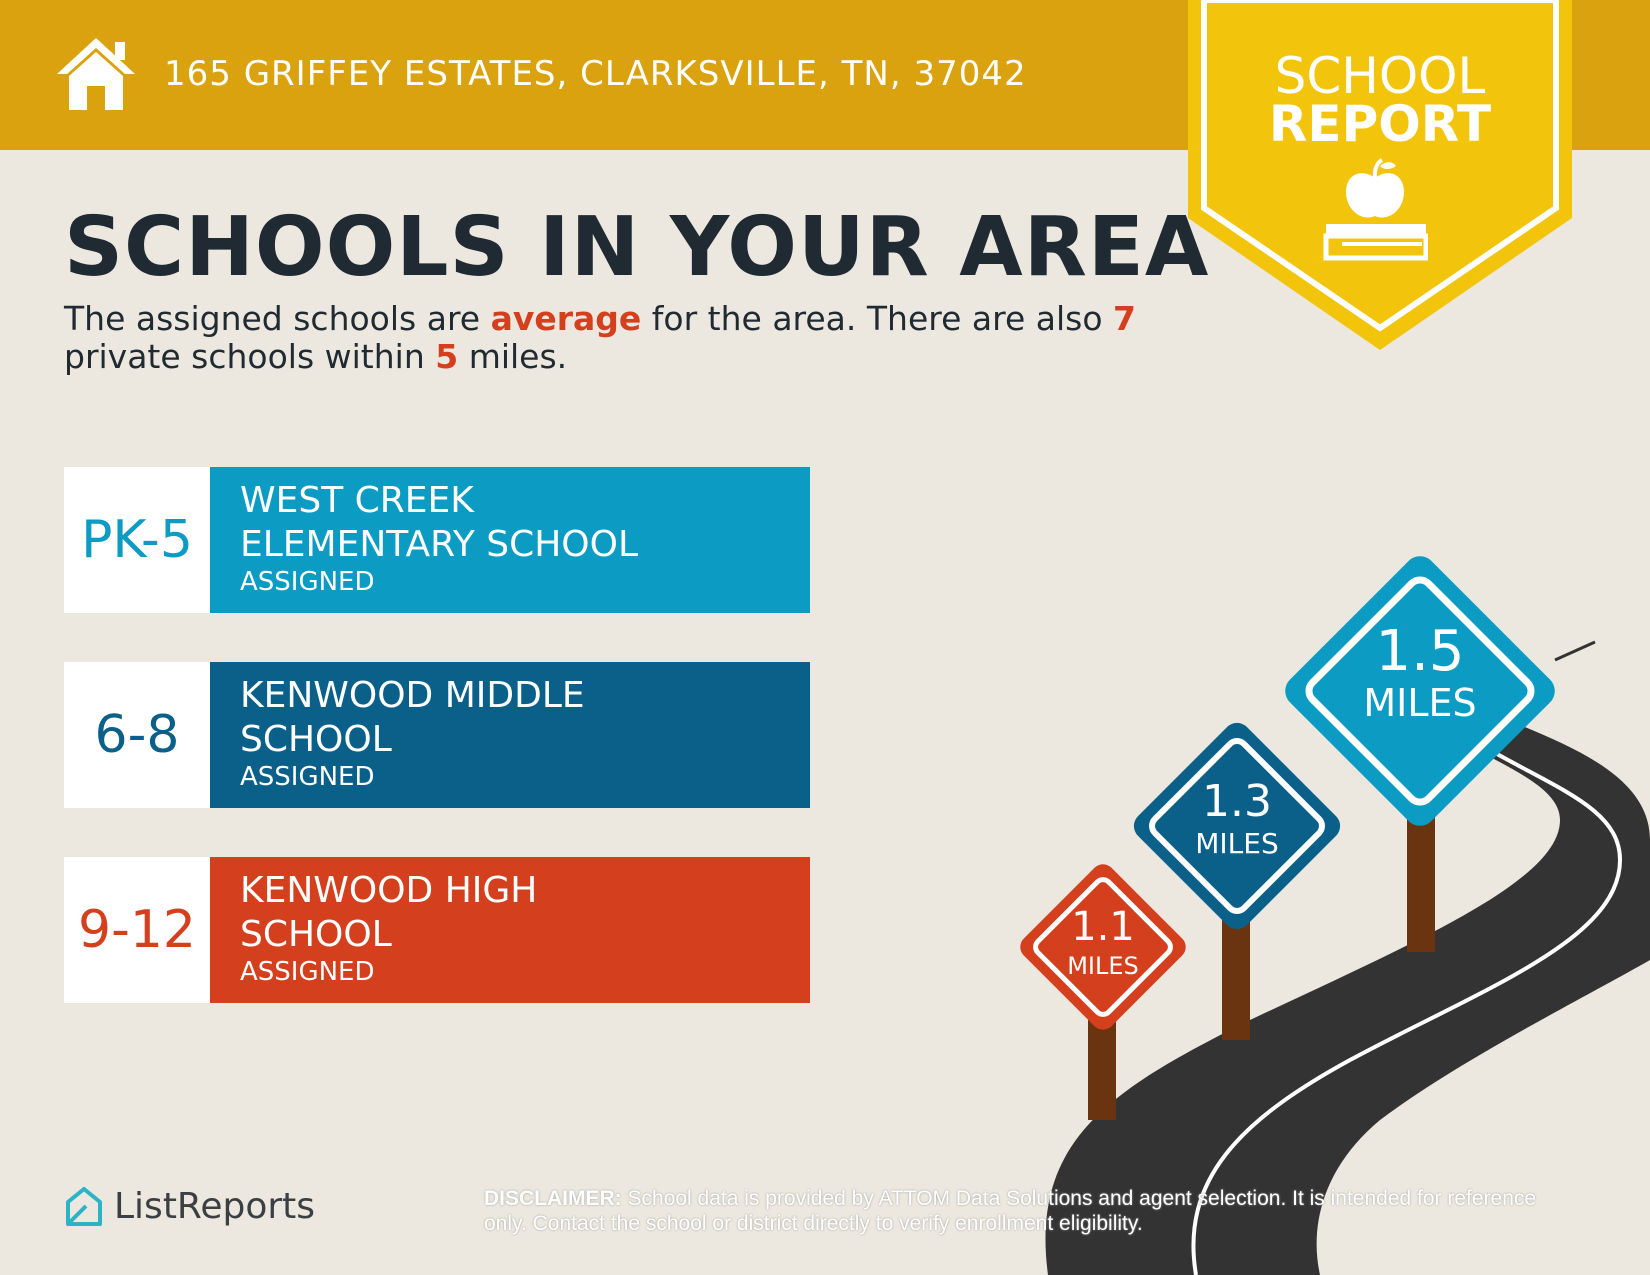 This screenshot has height=1275, width=1650. I want to click on school-info: KENWOOD HIGH SCHOOL ASSIGNED, so click(510, 930).